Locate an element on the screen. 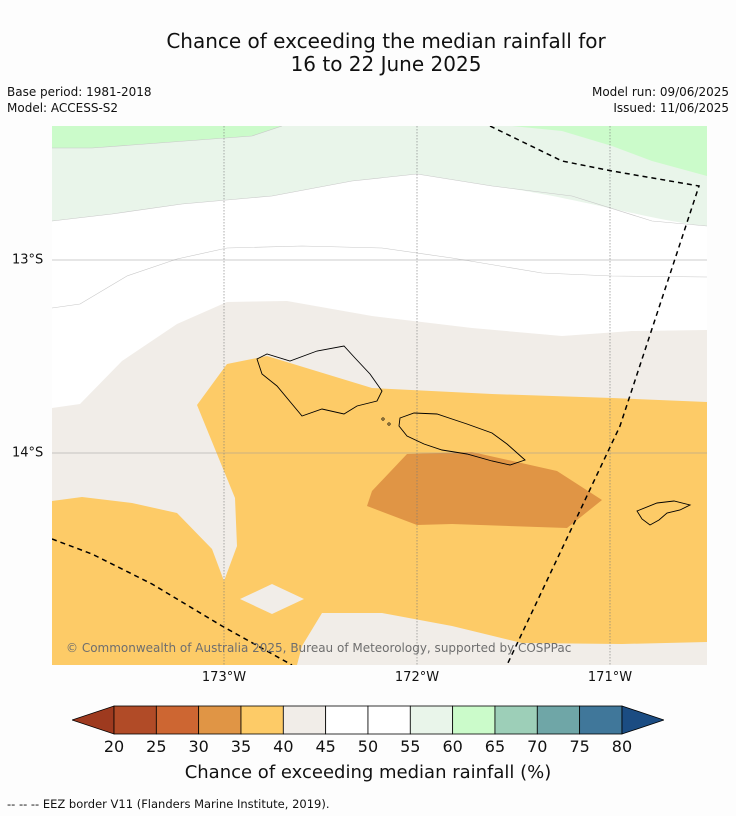 Image resolution: width=736 pixels, height=816 pixels. meta-left: Base period: 1981-2018 Model: ACCESS-S2 is located at coordinates (79, 100).